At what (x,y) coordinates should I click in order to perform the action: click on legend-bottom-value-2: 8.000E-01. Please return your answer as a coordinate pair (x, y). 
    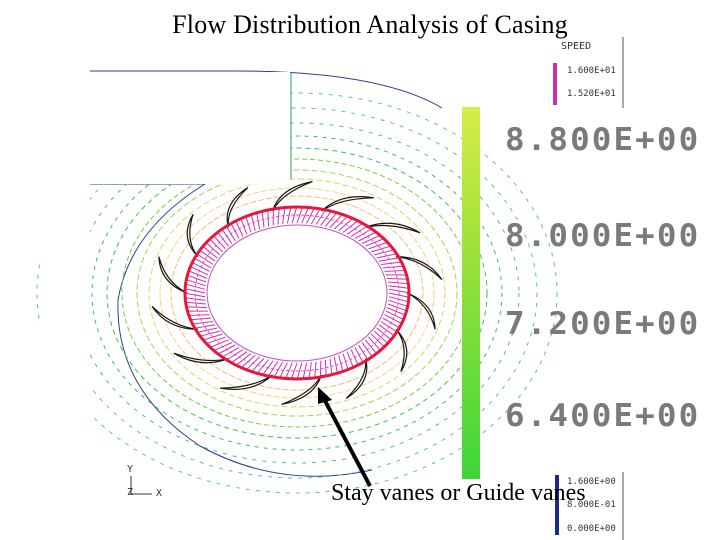
    Looking at the image, I should click on (591, 505).